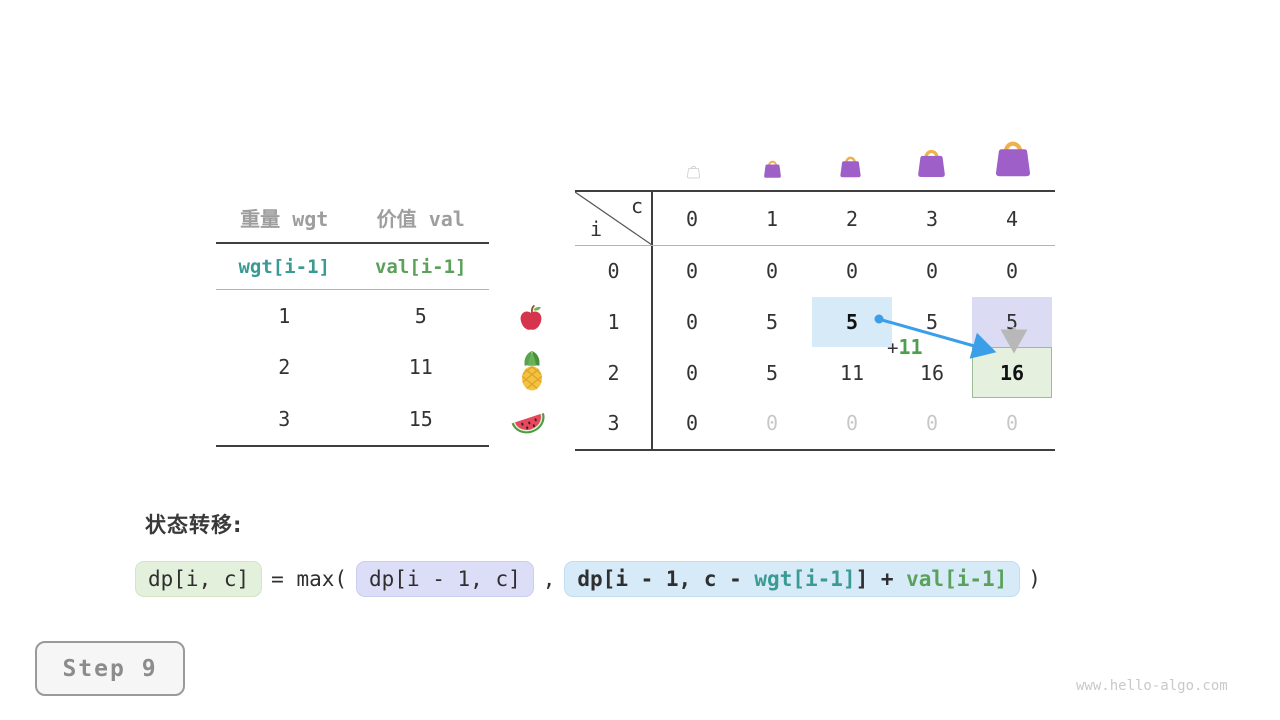 The height and width of the screenshot is (720, 1280). Describe the element at coordinates (613, 271) in the screenshot. I see `dp-row-index: 0` at that location.